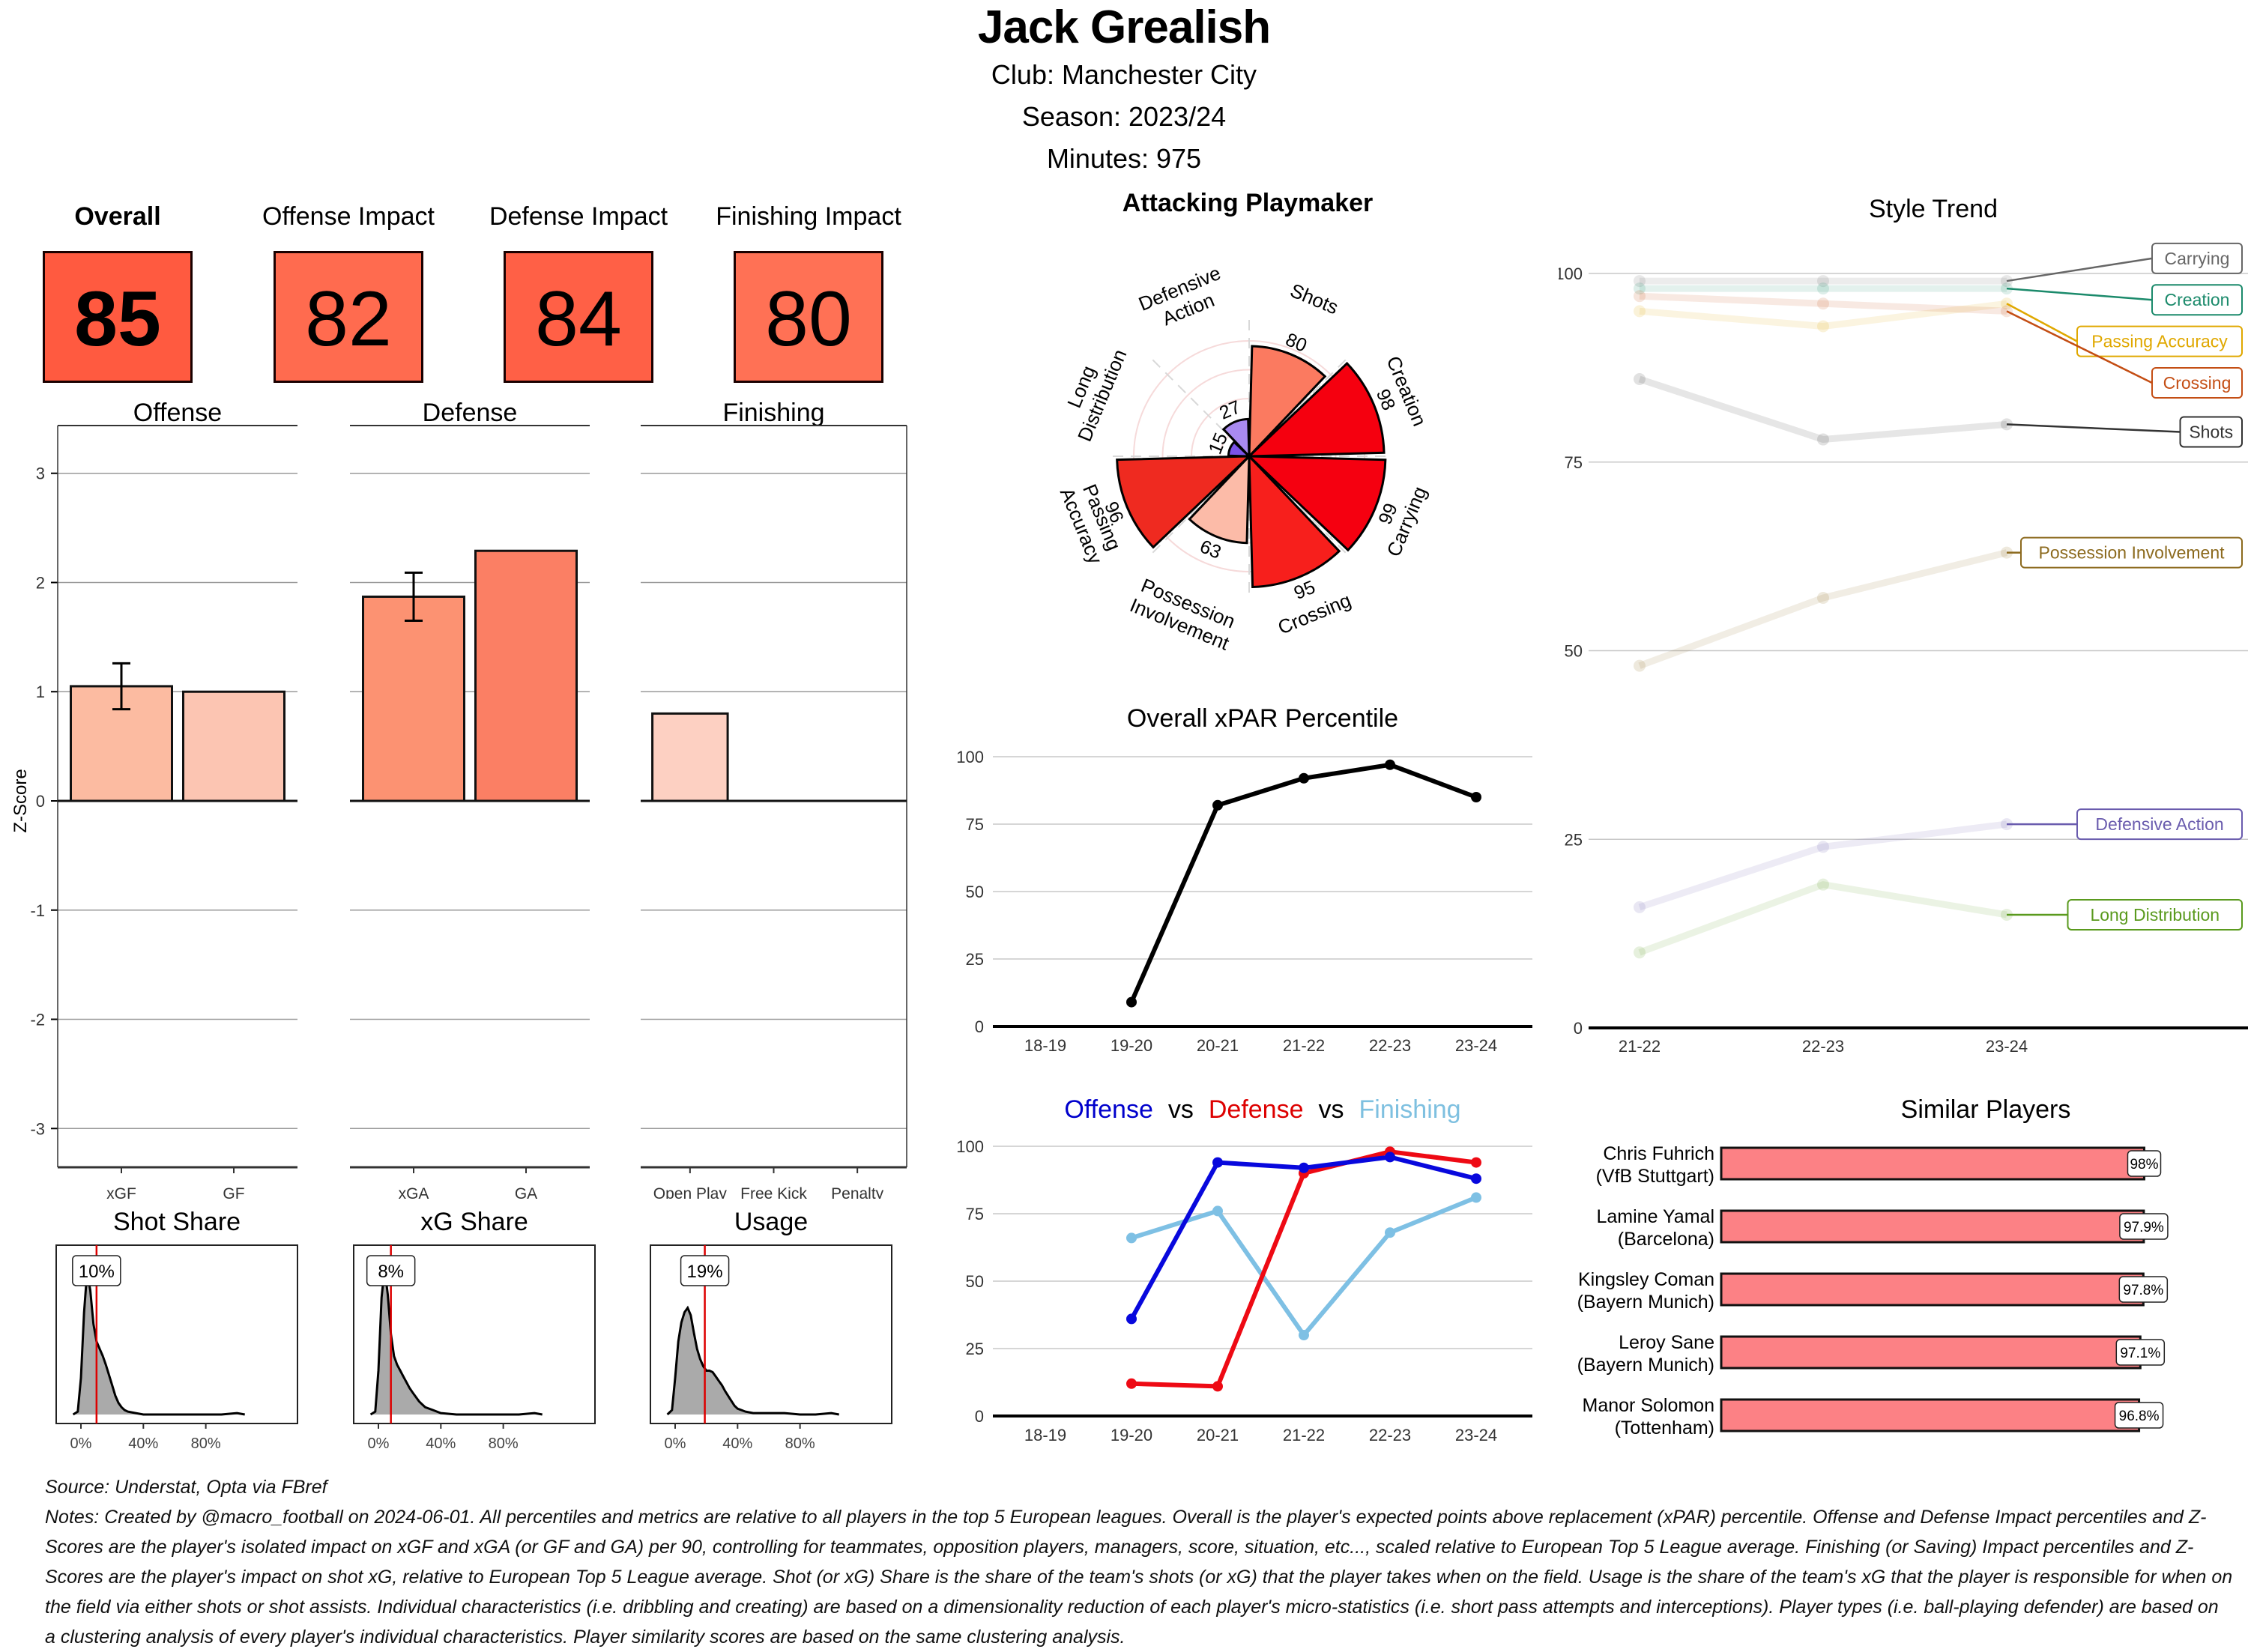 The image size is (2248, 1652). What do you see at coordinates (1303, 883) in the screenshot?
I see `series-overall` at bounding box center [1303, 883].